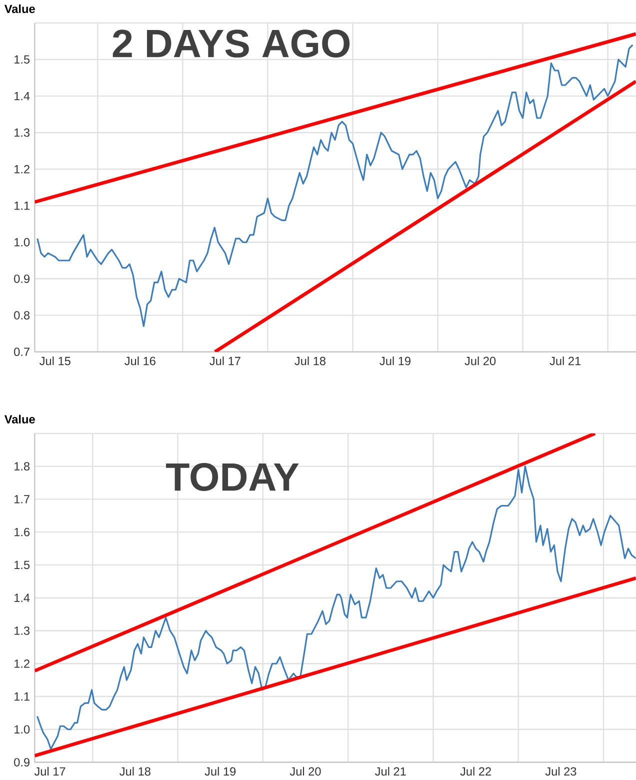 The width and height of the screenshot is (636, 780). What do you see at coordinates (22, 532) in the screenshot?
I see `y-tick-label: 1.6` at bounding box center [22, 532].